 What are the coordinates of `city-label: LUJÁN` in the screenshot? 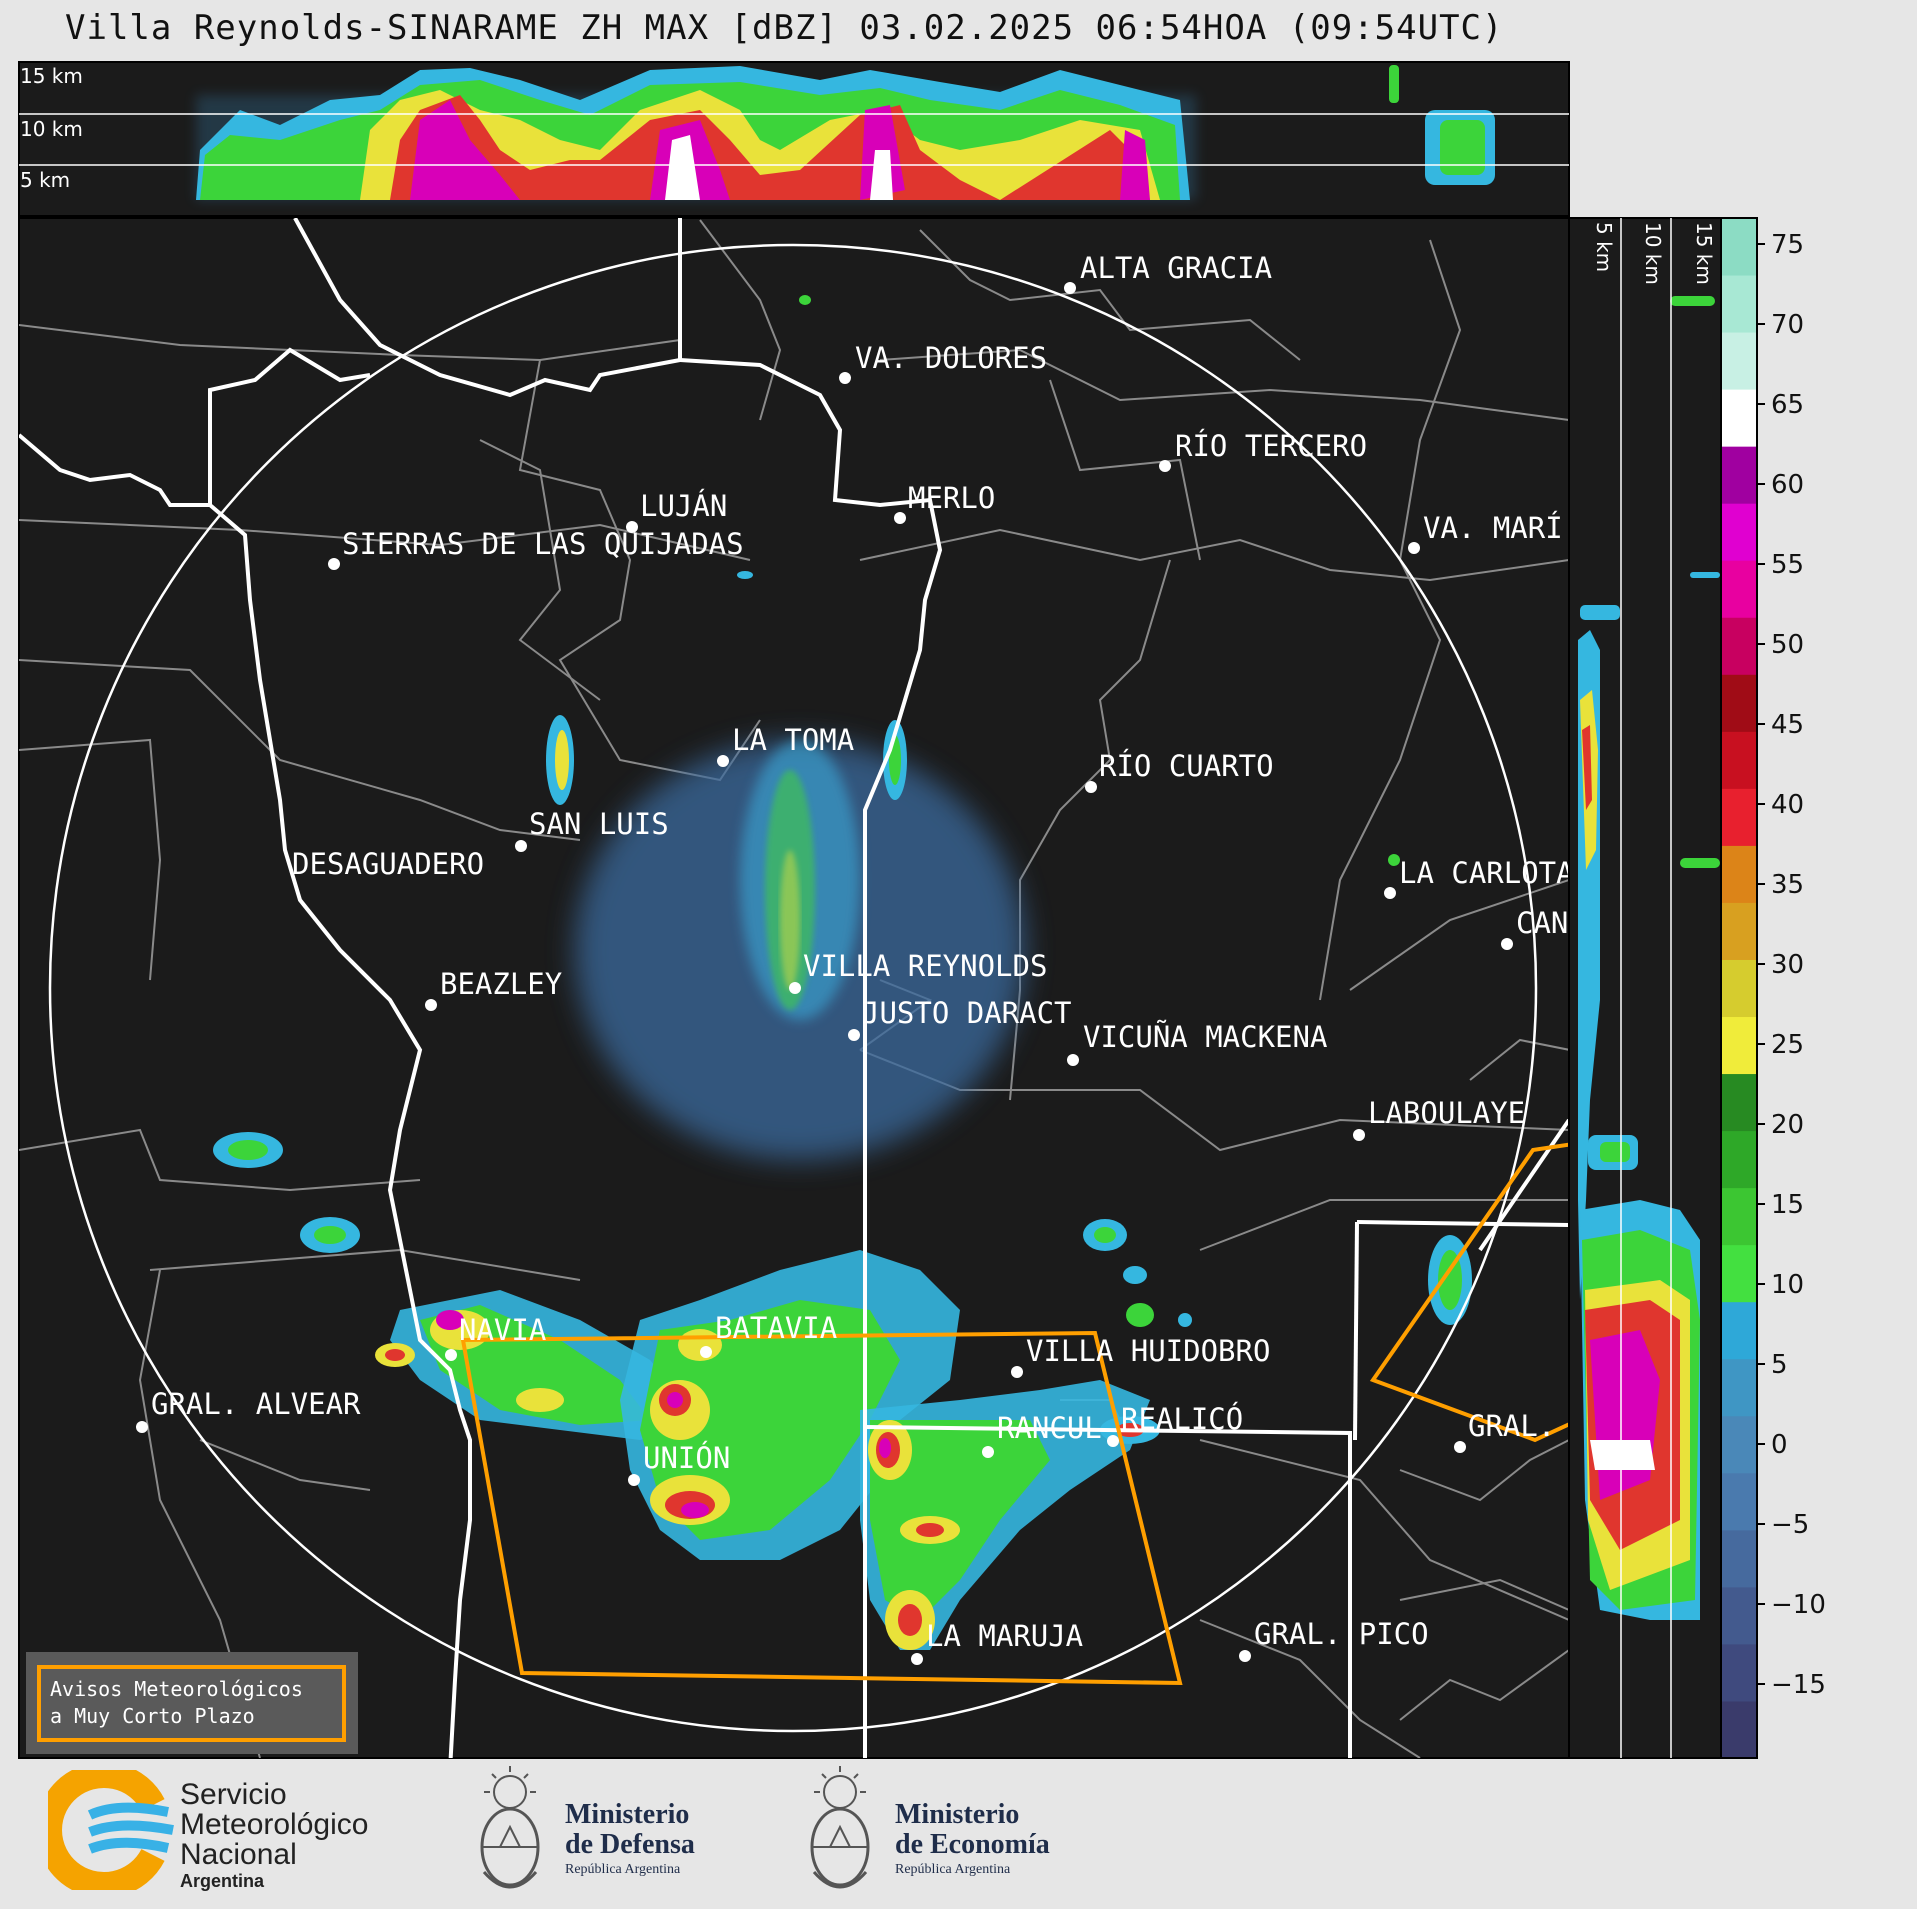 It's located at (683, 506).